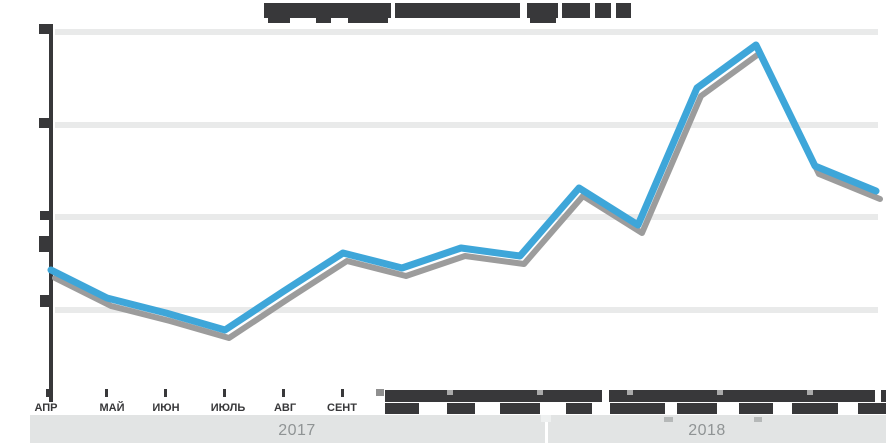  What do you see at coordinates (285, 408) in the screenshot?
I see `x-axis-month-label: АВГ` at bounding box center [285, 408].